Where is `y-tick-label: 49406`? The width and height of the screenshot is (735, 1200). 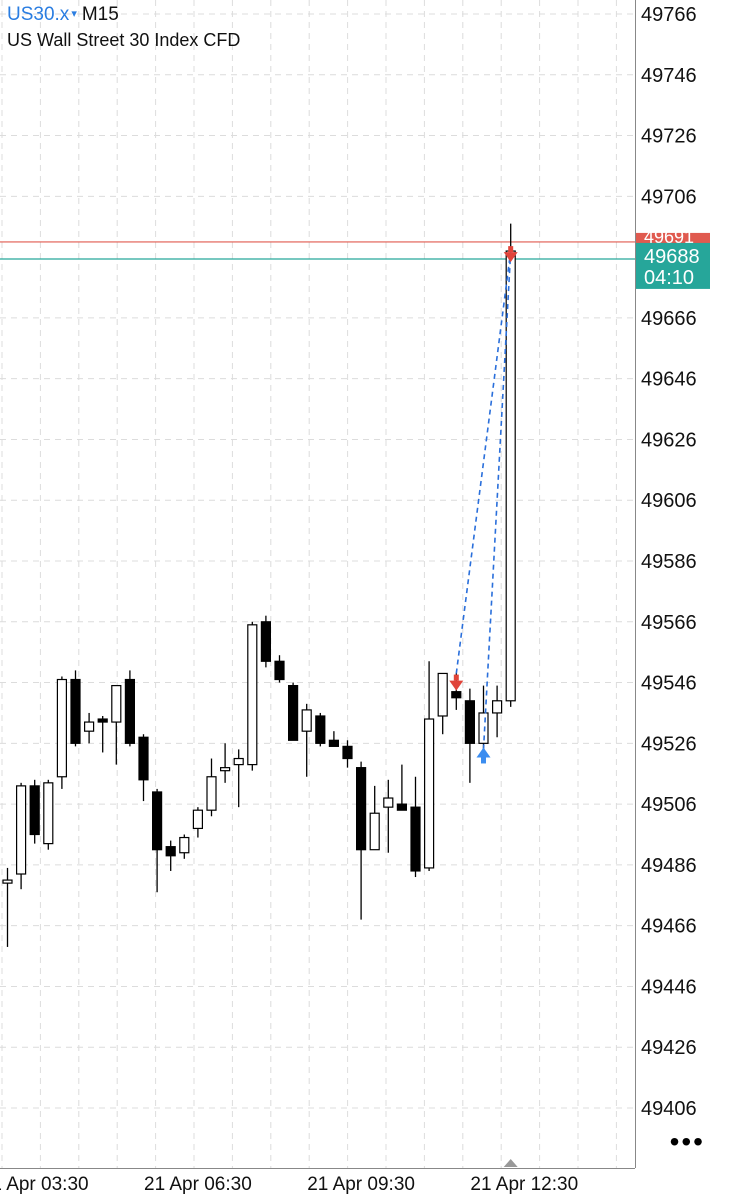
y-tick-label: 49406 is located at coordinates (669, 1109).